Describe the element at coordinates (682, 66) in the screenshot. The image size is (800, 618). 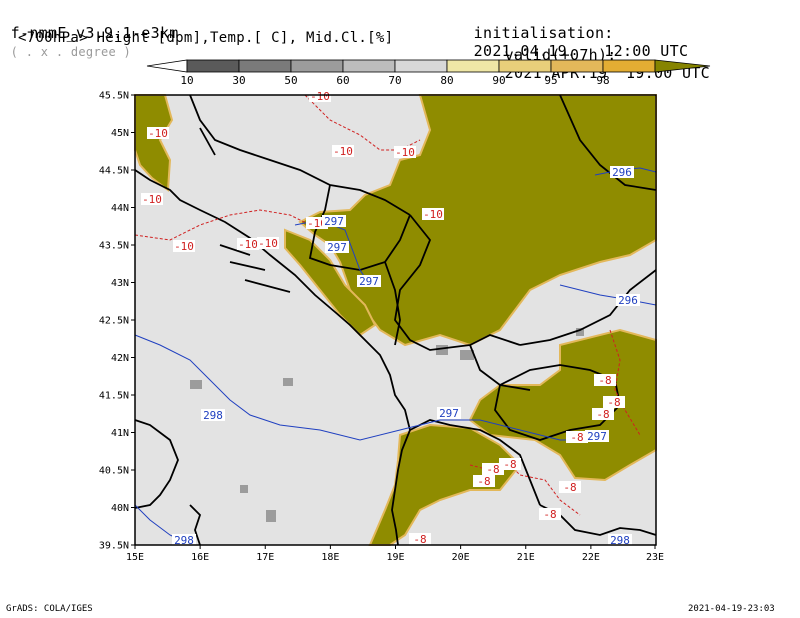
I see `colorbar-right-arrow` at that location.